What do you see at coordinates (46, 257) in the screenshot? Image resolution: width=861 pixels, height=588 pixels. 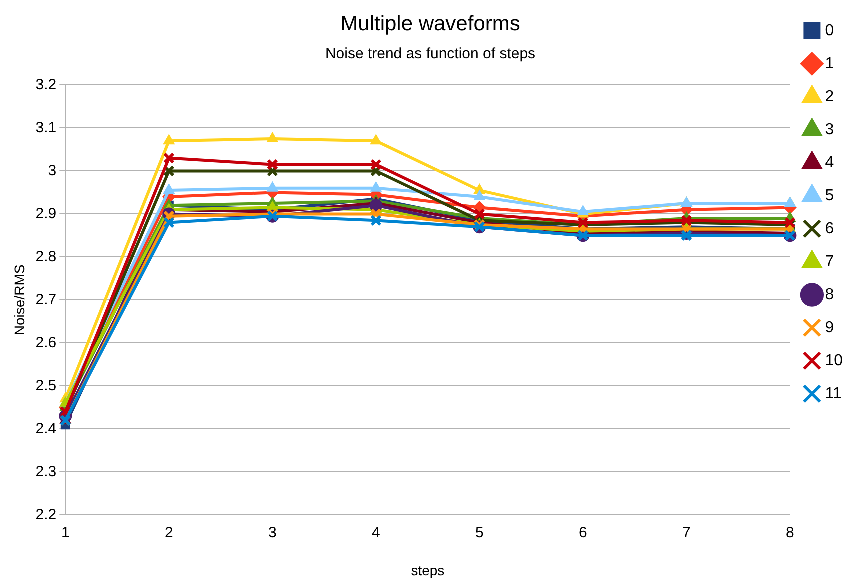 I see `y-tick-label: 2.8` at bounding box center [46, 257].